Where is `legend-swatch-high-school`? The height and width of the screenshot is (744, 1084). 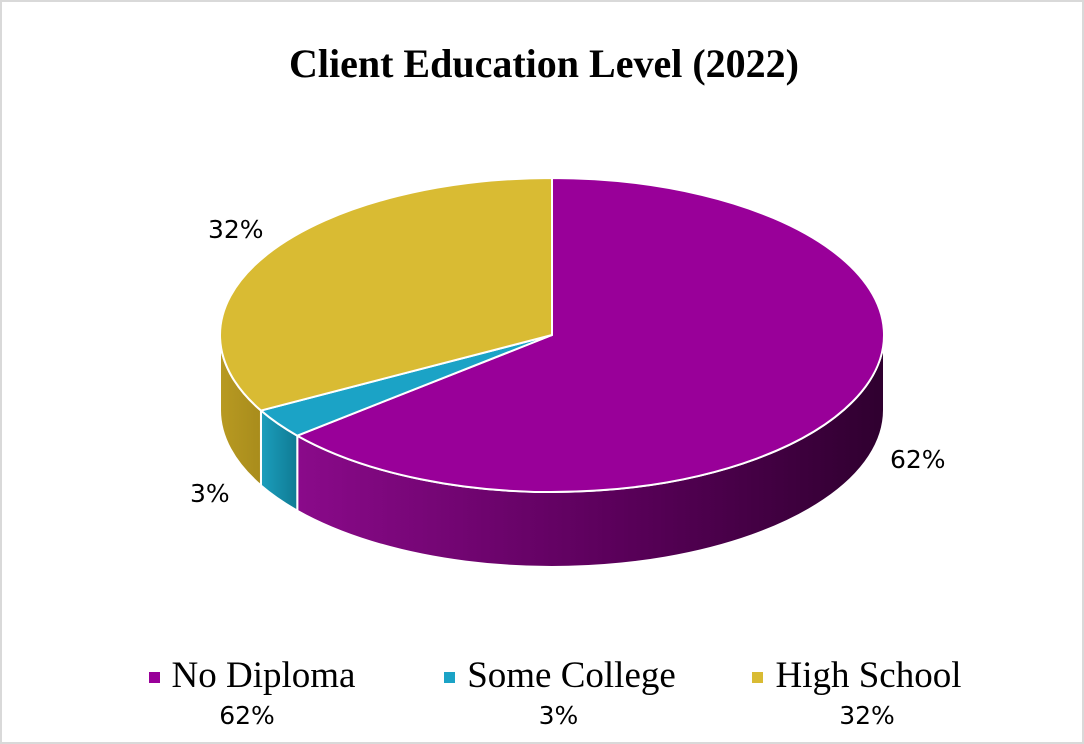
legend-swatch-high-school is located at coordinates (758, 677).